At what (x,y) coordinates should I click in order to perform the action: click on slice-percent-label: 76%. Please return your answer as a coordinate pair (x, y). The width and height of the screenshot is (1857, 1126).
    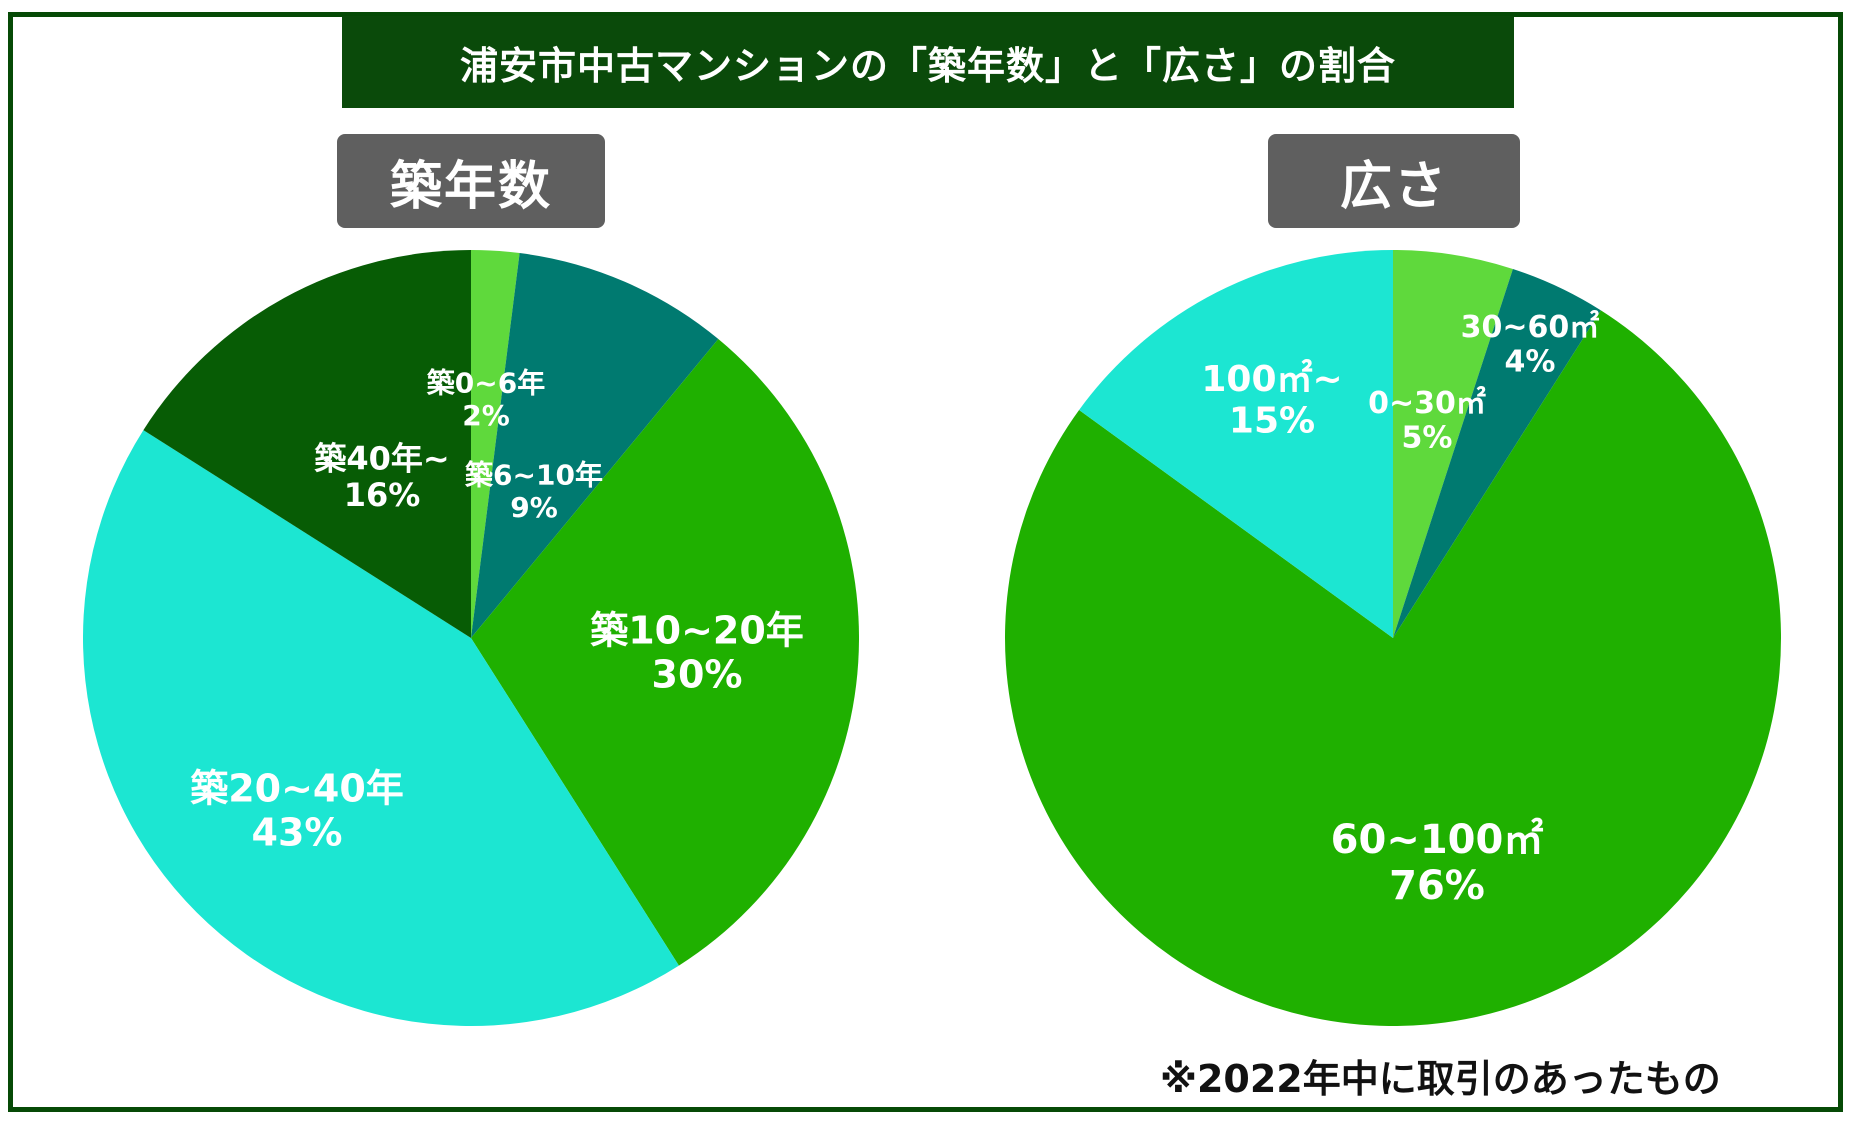
    Looking at the image, I should click on (1437, 886).